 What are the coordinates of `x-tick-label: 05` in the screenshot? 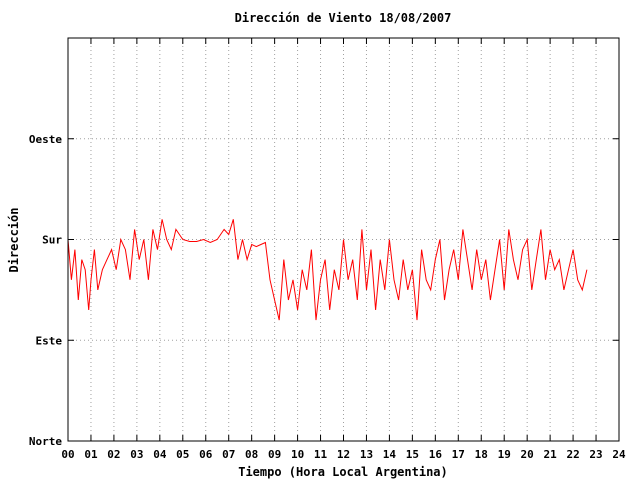 It's located at (182, 454).